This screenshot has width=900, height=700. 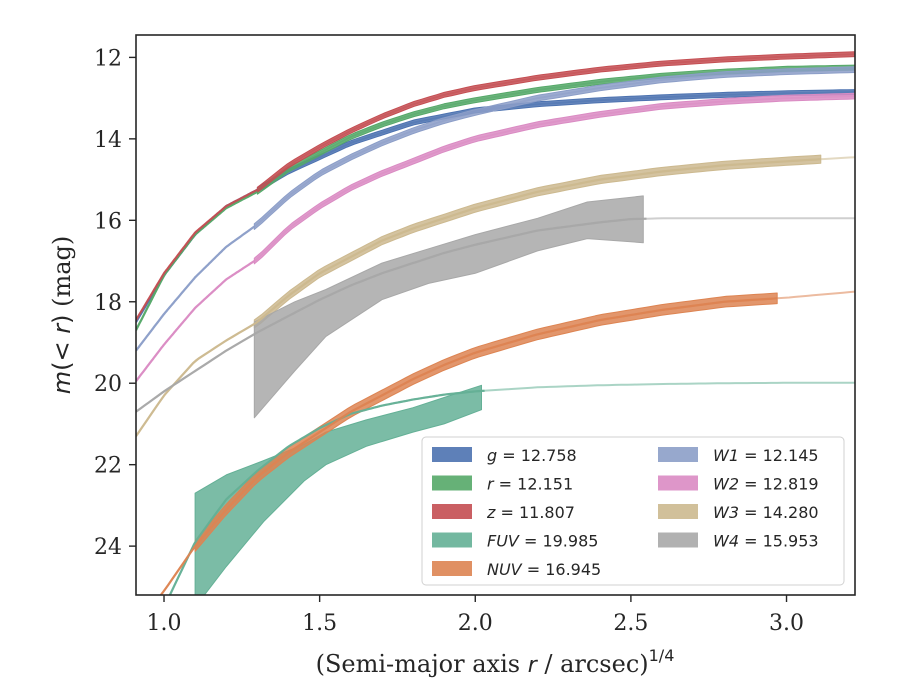 I want to click on legend-label-w2: W2 = 12.819, so click(x=766, y=484).